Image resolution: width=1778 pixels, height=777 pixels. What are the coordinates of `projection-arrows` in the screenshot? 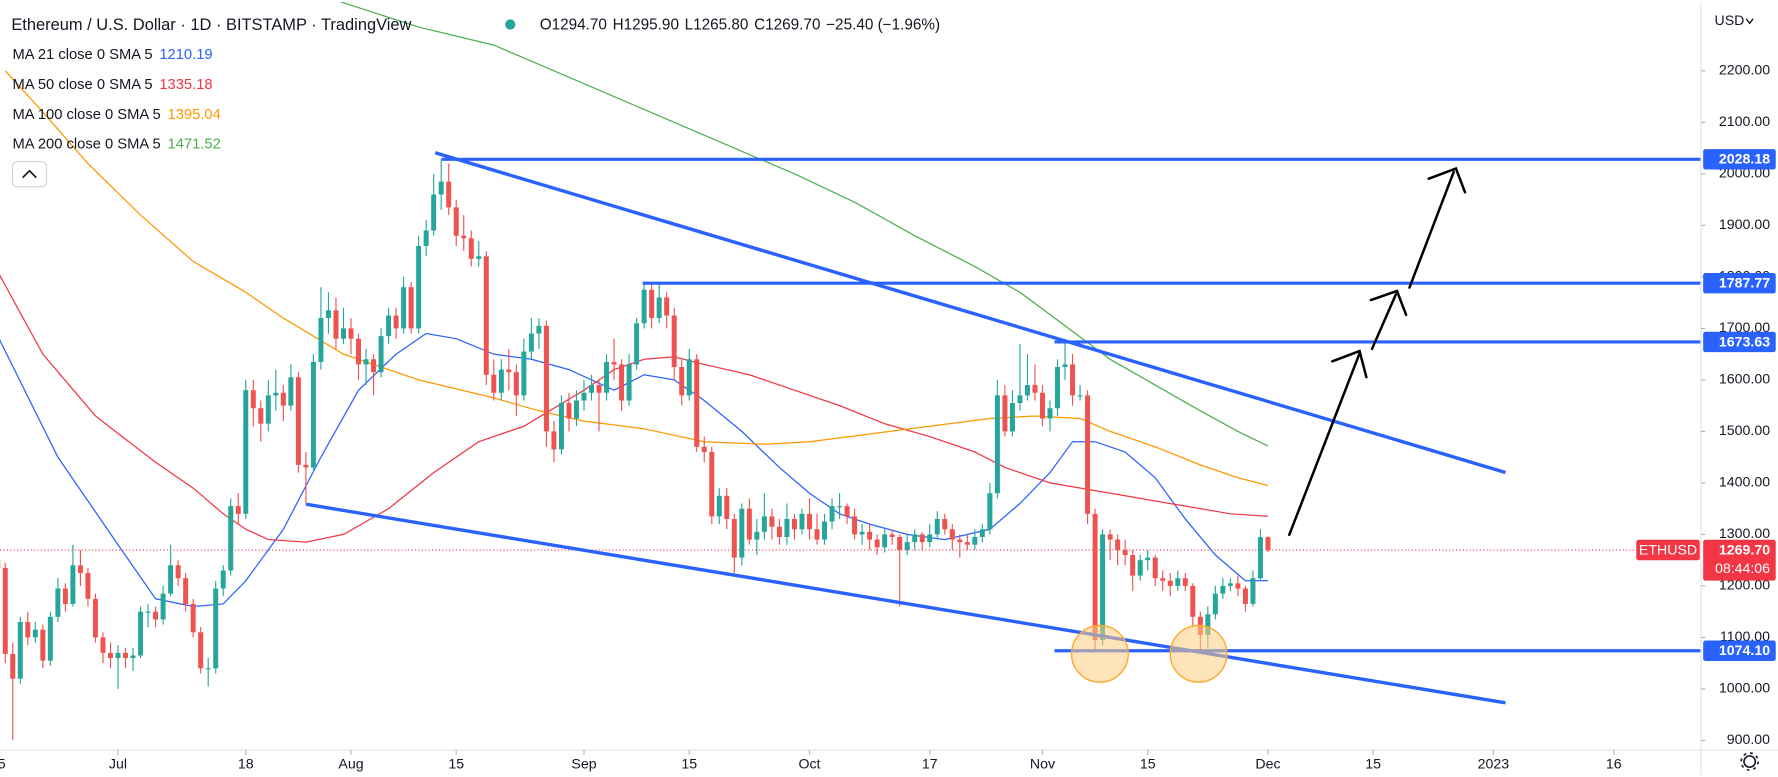 It's located at (1377, 351).